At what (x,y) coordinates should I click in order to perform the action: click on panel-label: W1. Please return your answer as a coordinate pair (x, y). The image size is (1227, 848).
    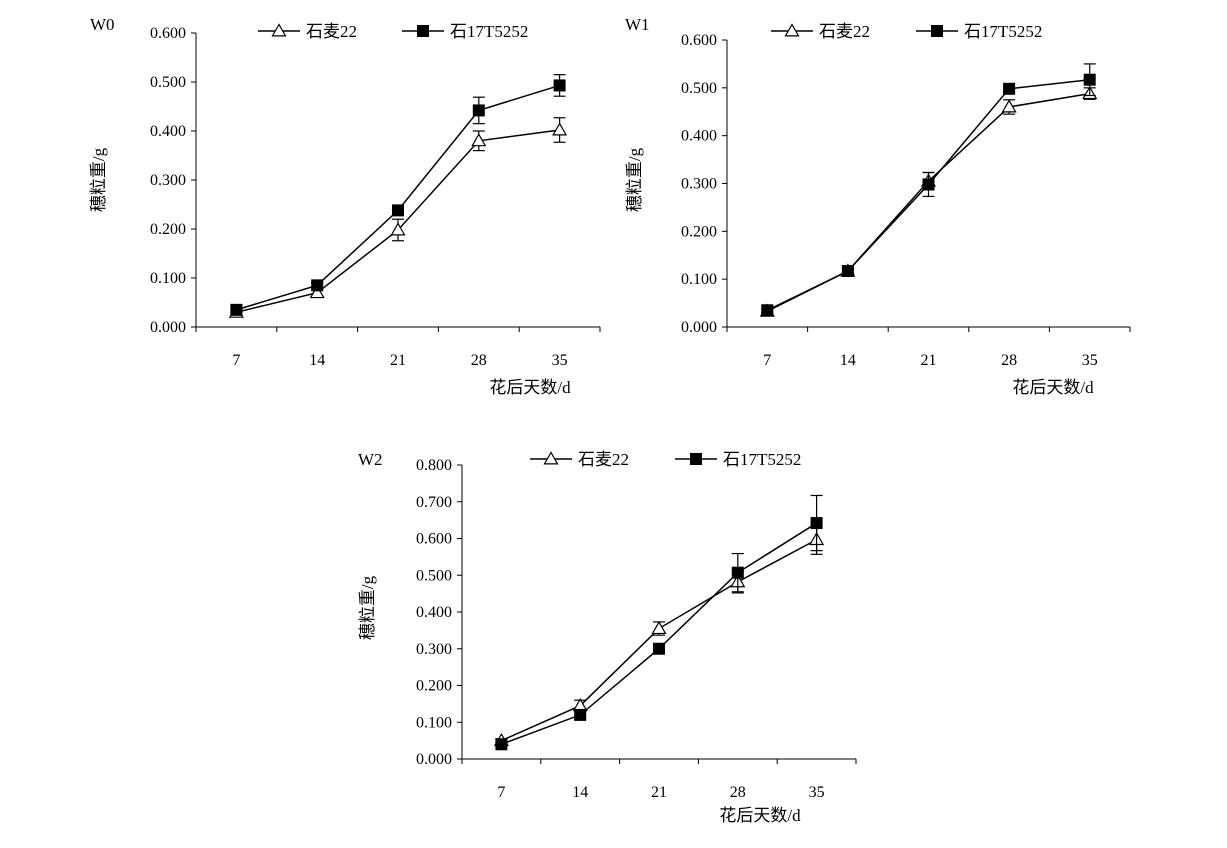
    Looking at the image, I should click on (637, 24).